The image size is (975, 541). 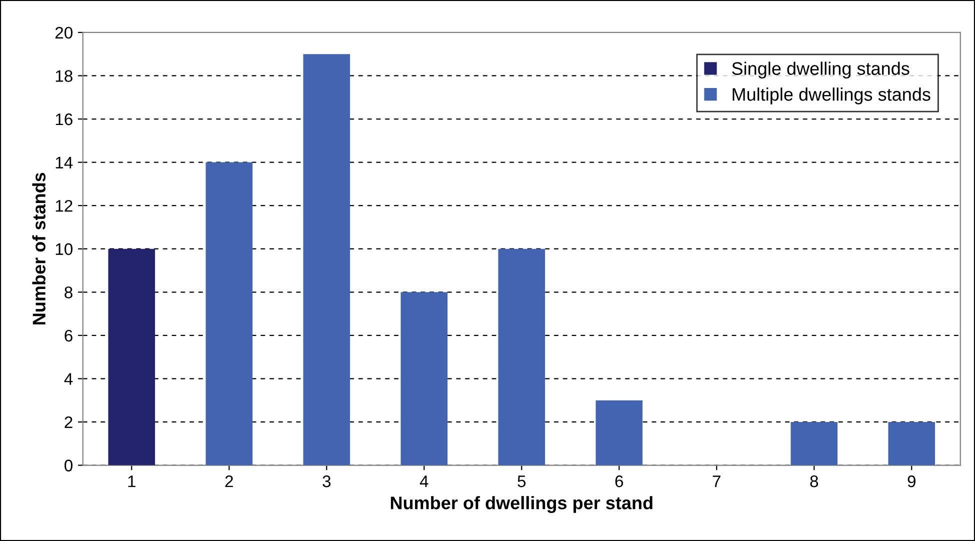 I want to click on y-tick-label: 16, so click(x=64, y=119).